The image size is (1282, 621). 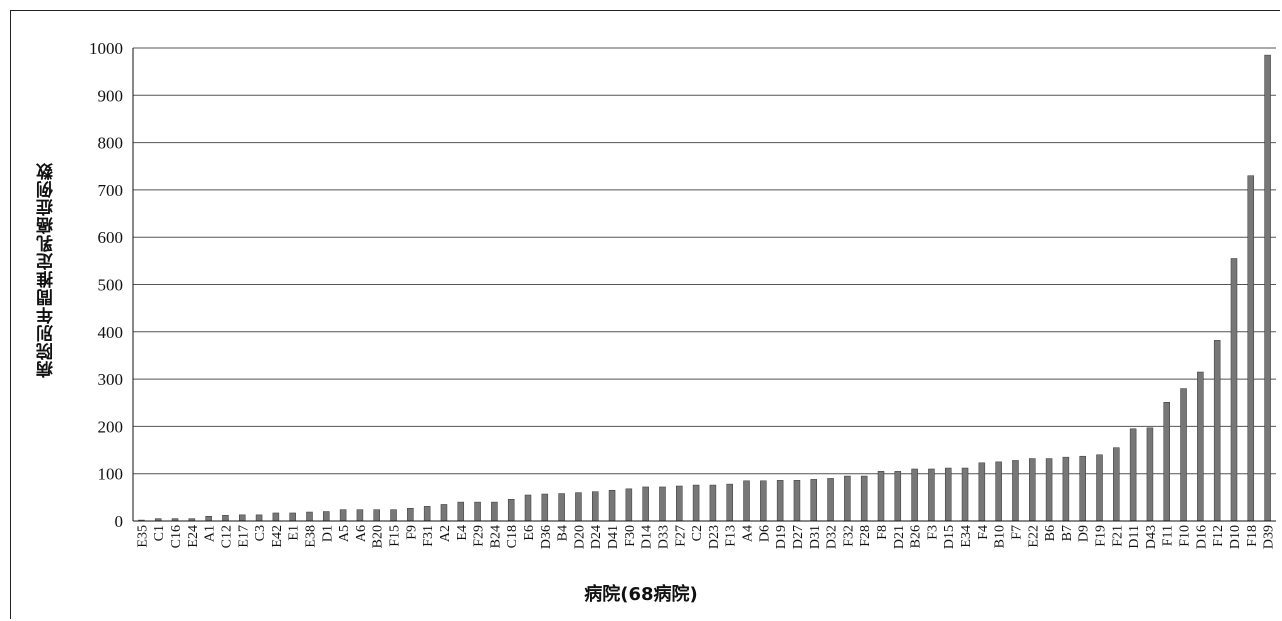 What do you see at coordinates (111, 237) in the screenshot?
I see `y-tick-label: 600` at bounding box center [111, 237].